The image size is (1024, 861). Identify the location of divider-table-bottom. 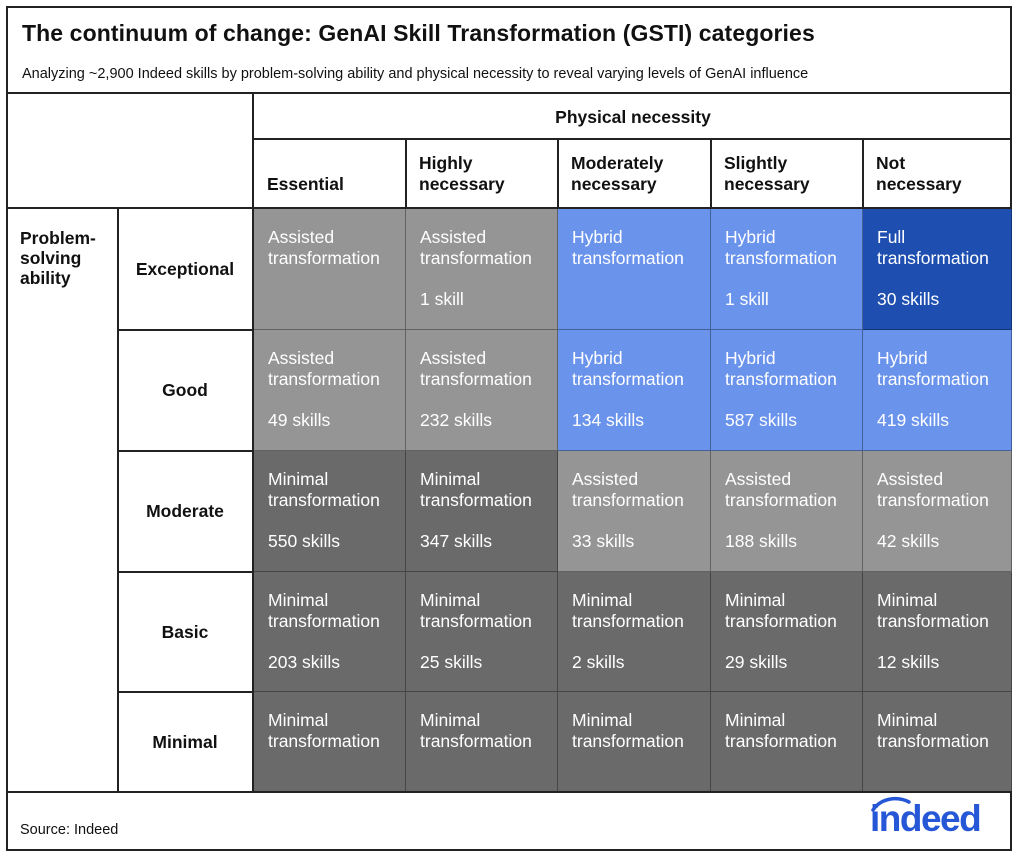
(510, 792).